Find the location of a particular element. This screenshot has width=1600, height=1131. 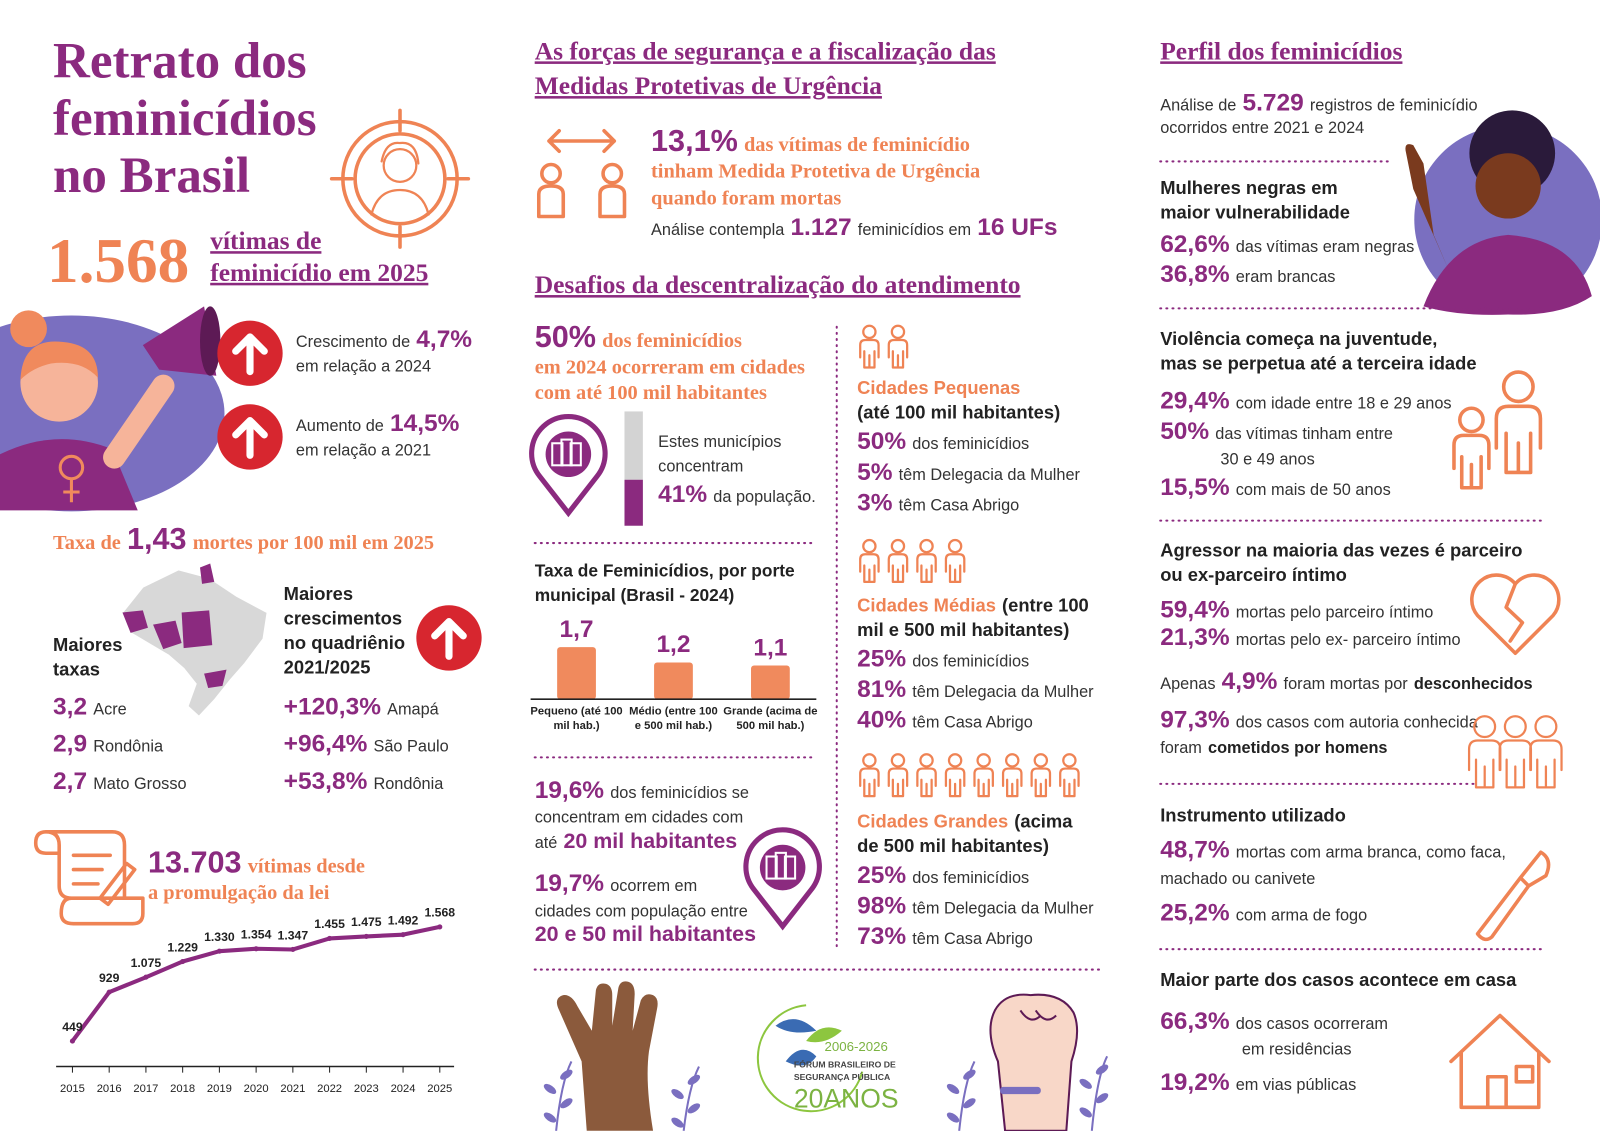

text-span: 59,4% is located at coordinates (1195, 610).